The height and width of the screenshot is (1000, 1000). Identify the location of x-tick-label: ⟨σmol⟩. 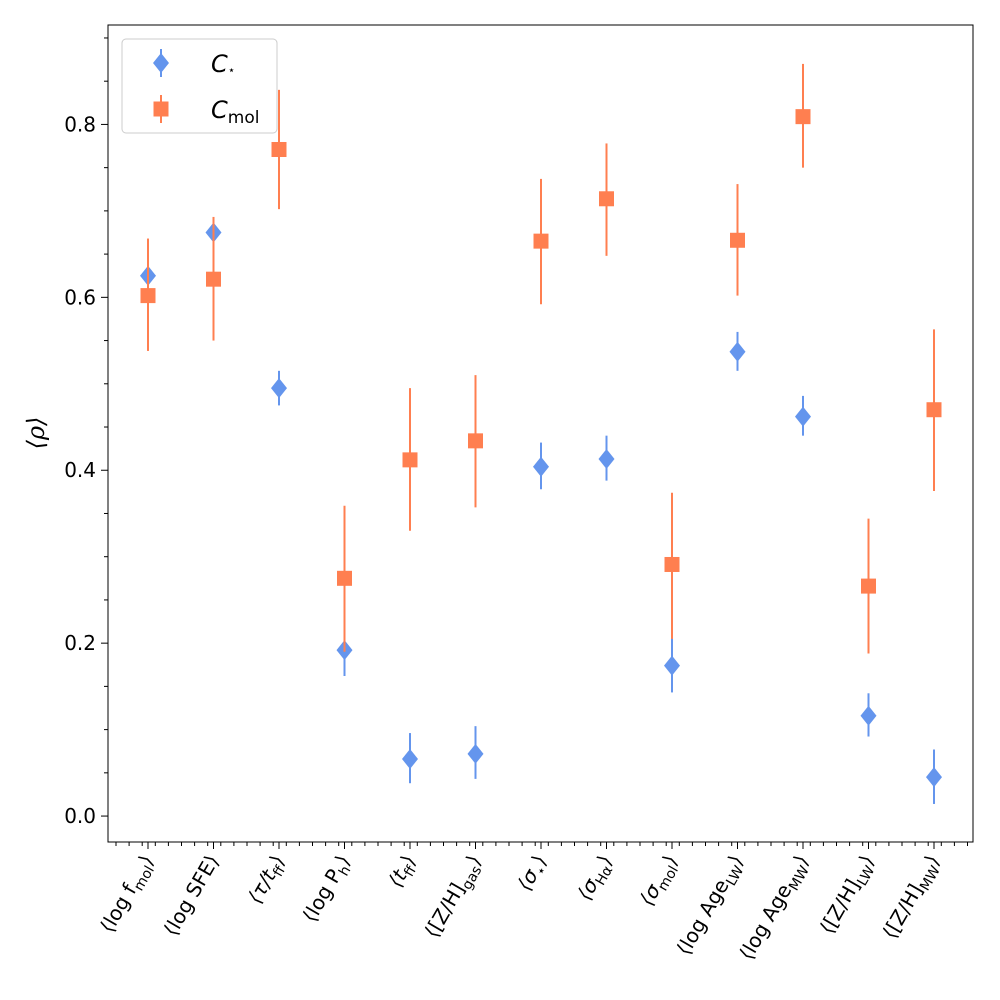
(659, 881).